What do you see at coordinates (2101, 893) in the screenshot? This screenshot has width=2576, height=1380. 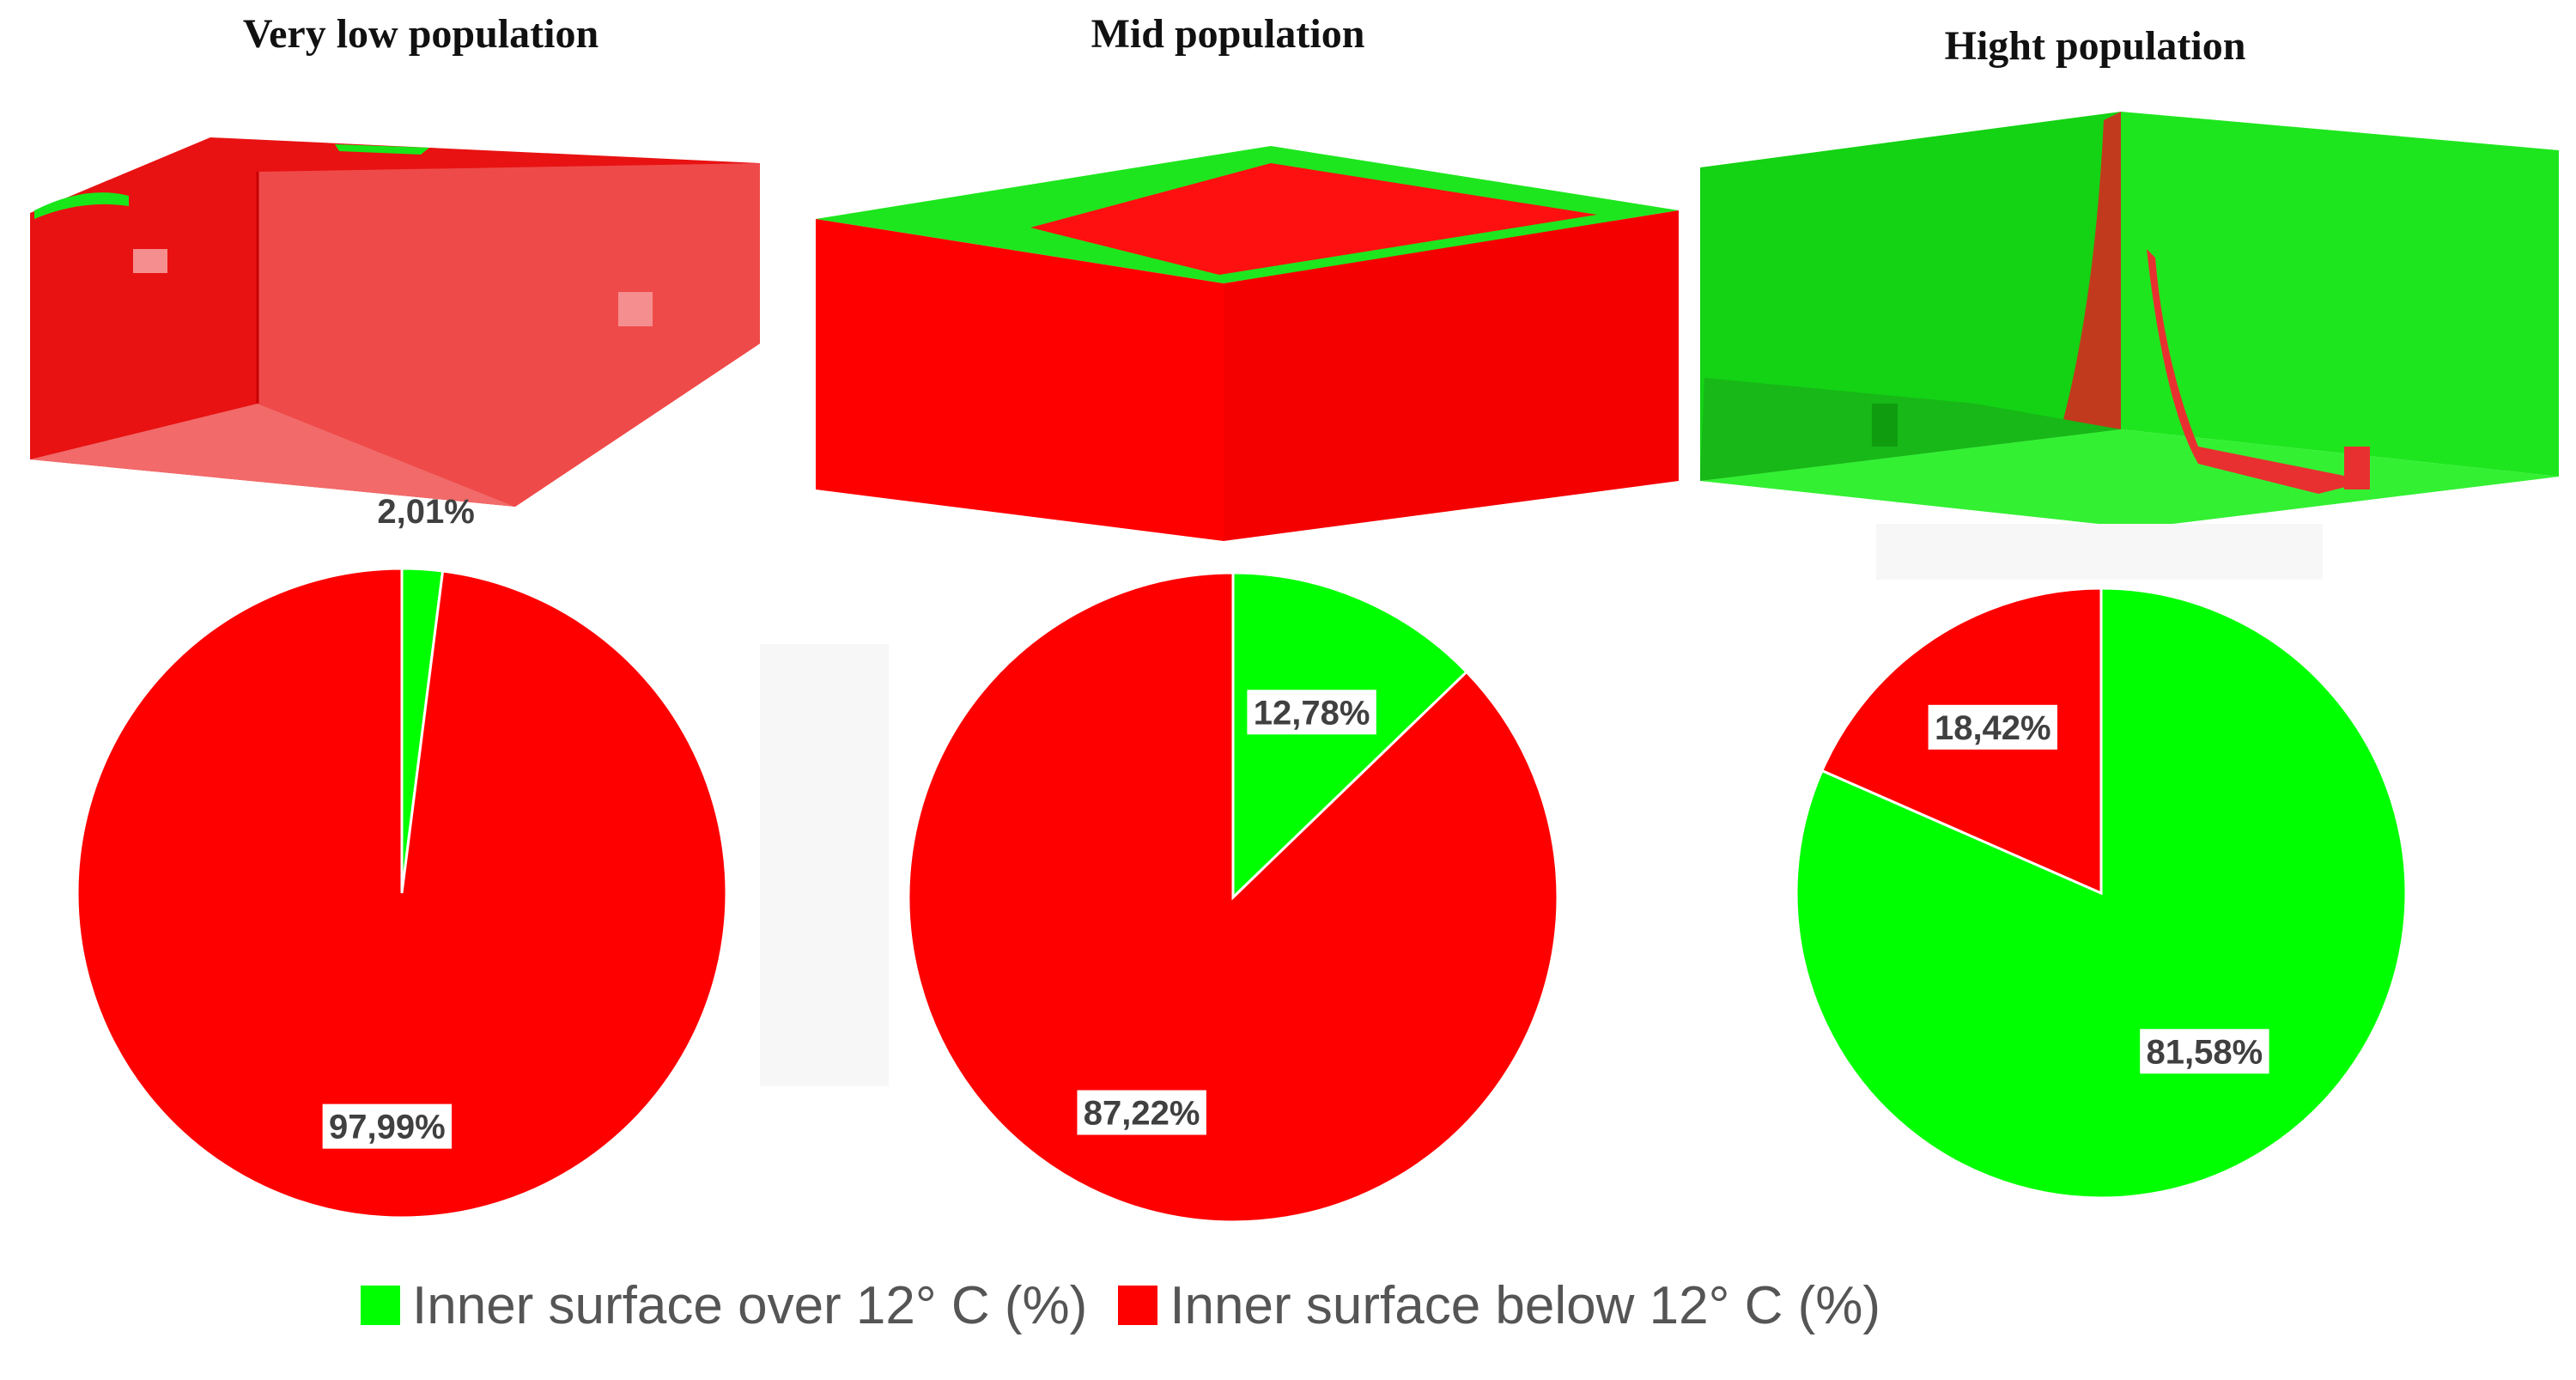 I see `pie-chart-2: 81,58% 18,42%` at bounding box center [2101, 893].